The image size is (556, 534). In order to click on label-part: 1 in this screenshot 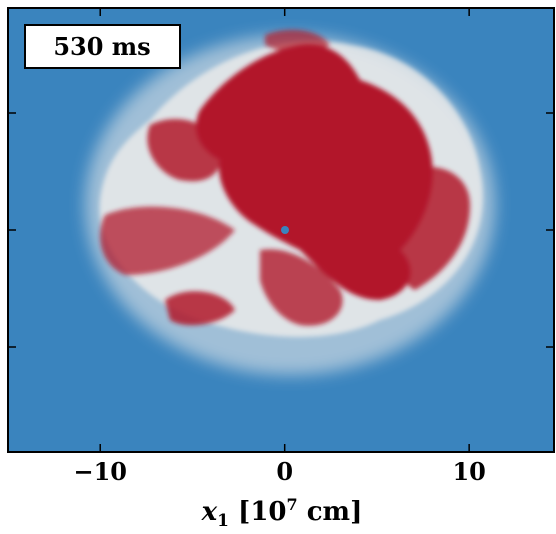, I will do `click(223, 520)`.